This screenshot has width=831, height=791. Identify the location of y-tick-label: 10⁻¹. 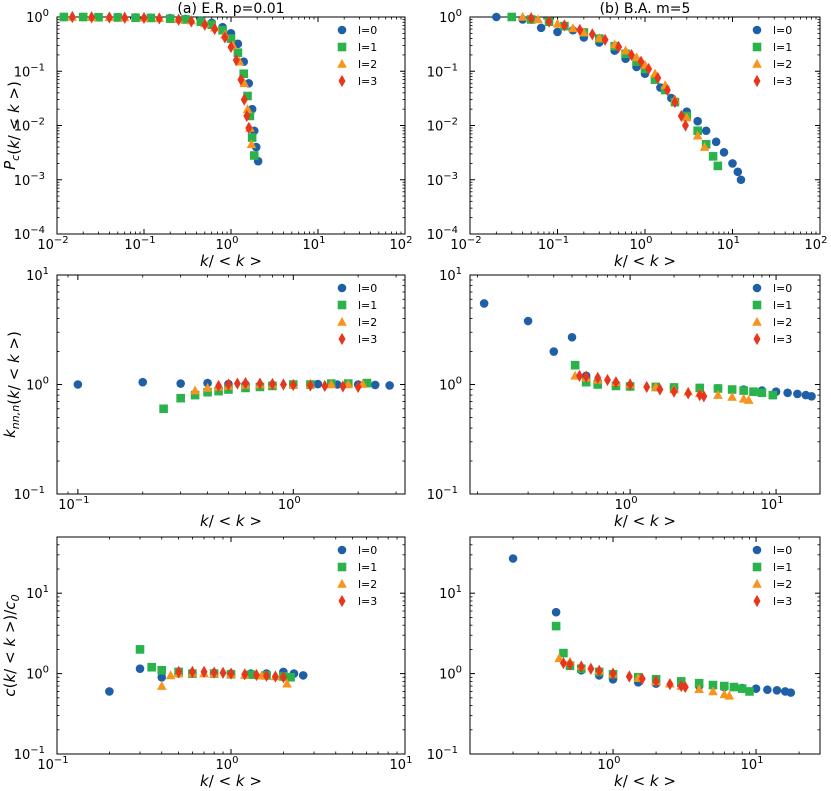
(442, 494).